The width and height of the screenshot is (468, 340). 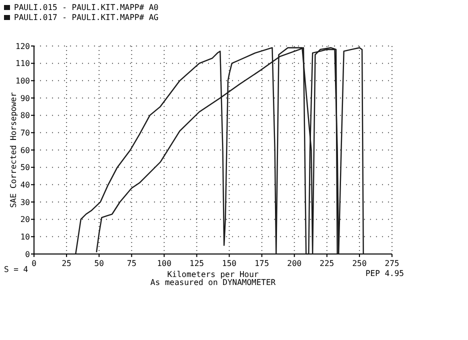 What do you see at coordinates (164, 263) in the screenshot?
I see `x-tick-label: 100` at bounding box center [164, 263].